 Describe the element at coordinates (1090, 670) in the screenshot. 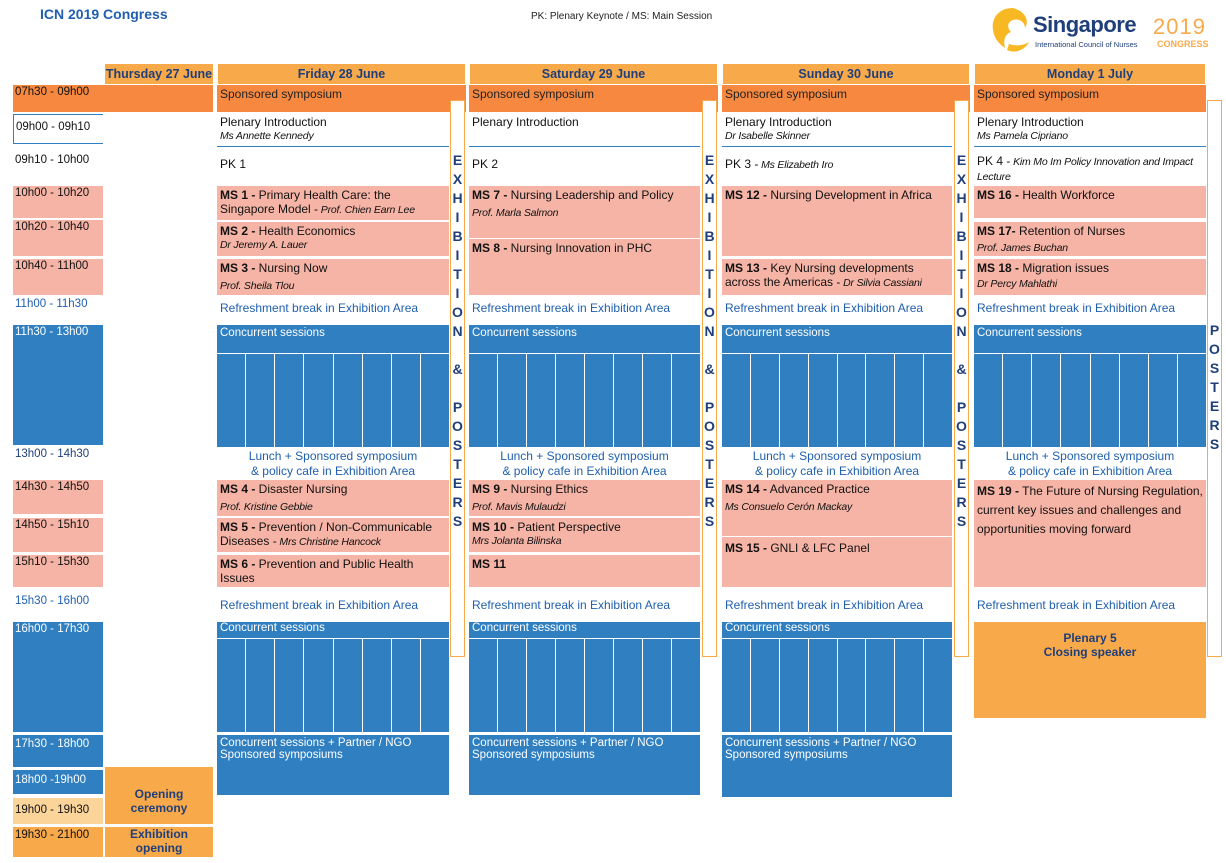

I see `plenary-5-closing: Plenary 5 Closing speaker` at that location.